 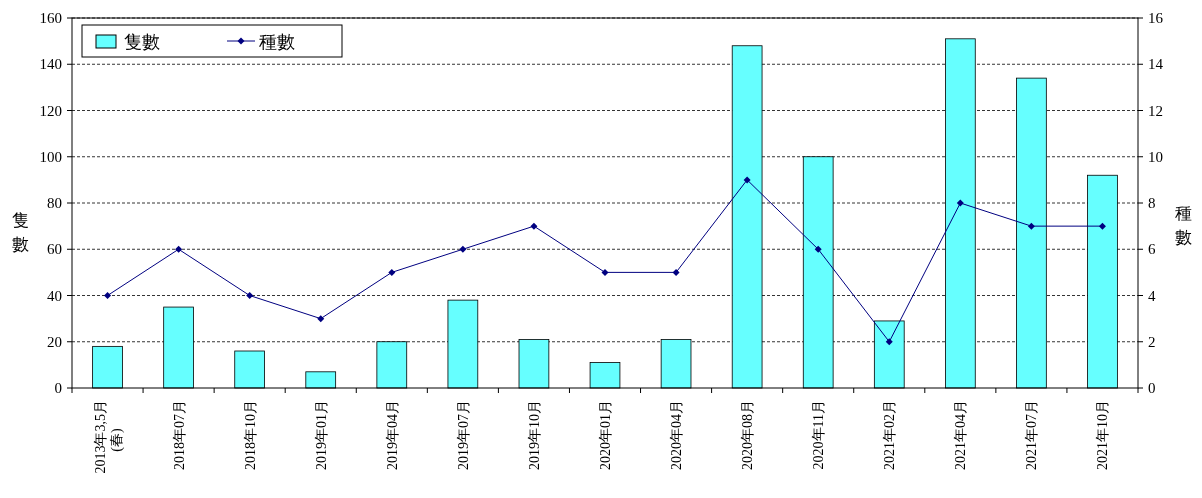 I want to click on y2-tick-label: 10, so click(x=1155, y=156).